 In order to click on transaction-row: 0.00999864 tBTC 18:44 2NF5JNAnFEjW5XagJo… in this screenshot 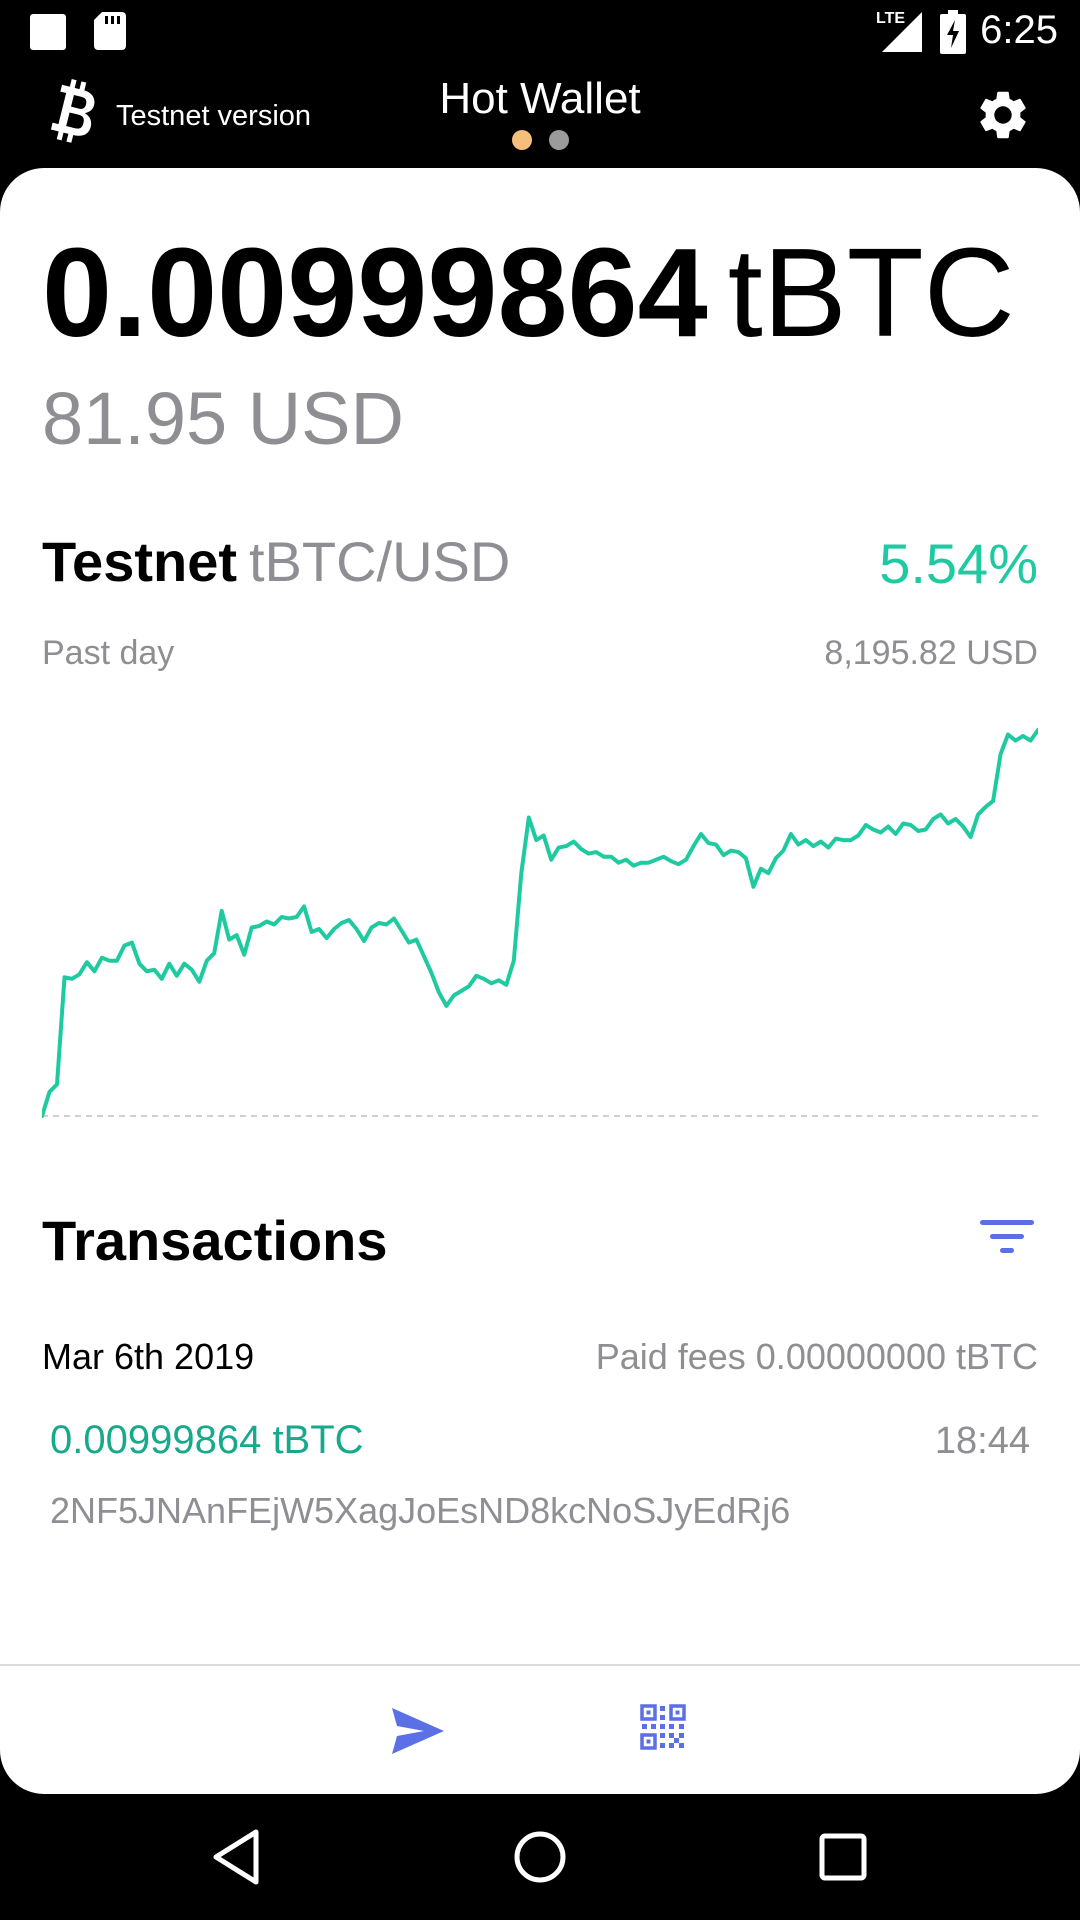, I will do `click(540, 1475)`.